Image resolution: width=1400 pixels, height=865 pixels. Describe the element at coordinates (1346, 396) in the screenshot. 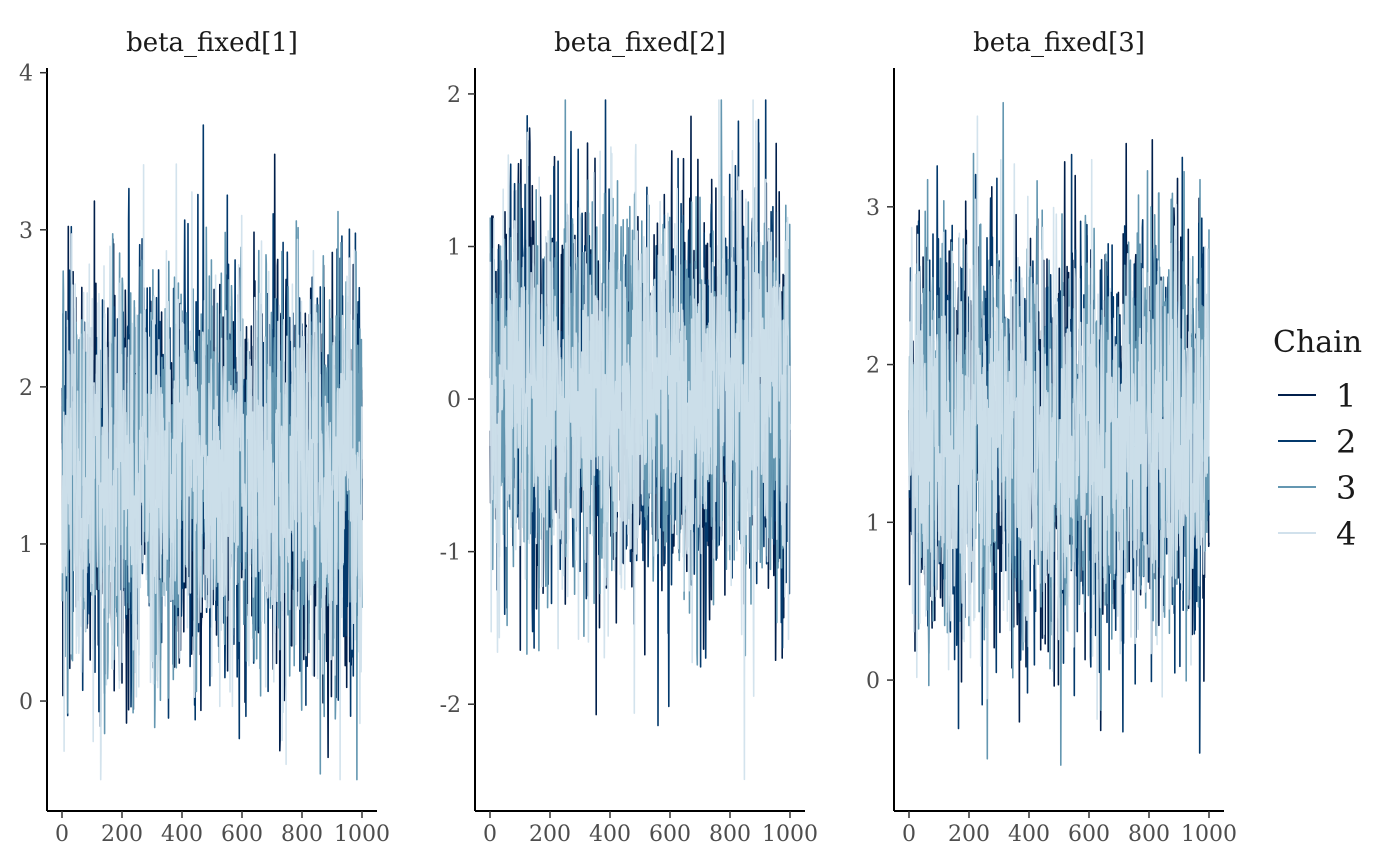

I see `legend-label: 1` at that location.